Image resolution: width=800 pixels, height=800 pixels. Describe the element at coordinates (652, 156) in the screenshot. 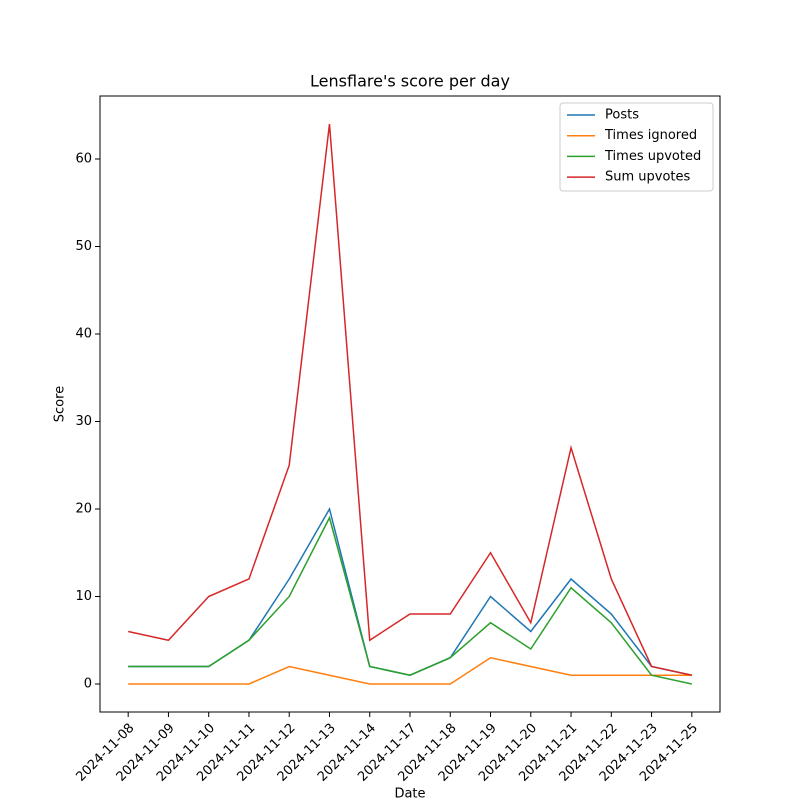

I see `legend-label: Times upvoted` at that location.